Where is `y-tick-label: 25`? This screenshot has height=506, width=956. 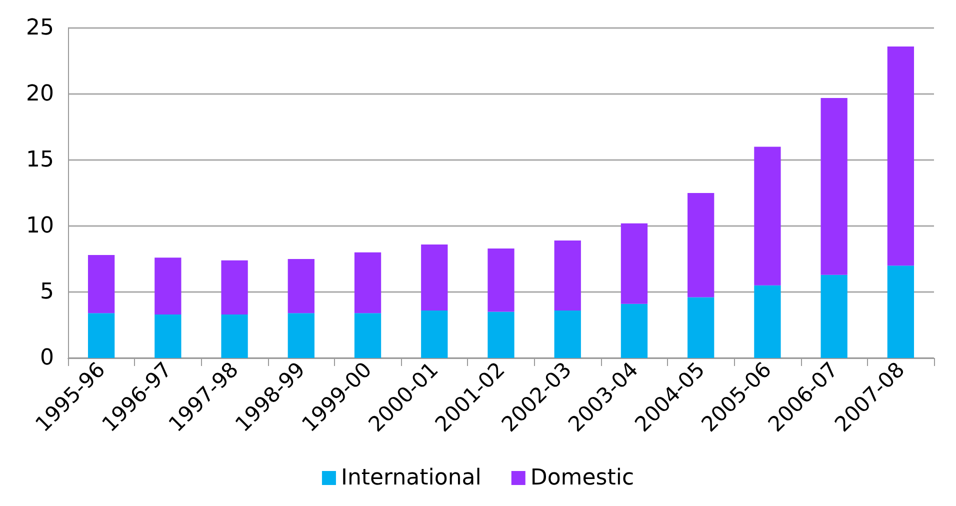 y-tick-label: 25 is located at coordinates (40, 28).